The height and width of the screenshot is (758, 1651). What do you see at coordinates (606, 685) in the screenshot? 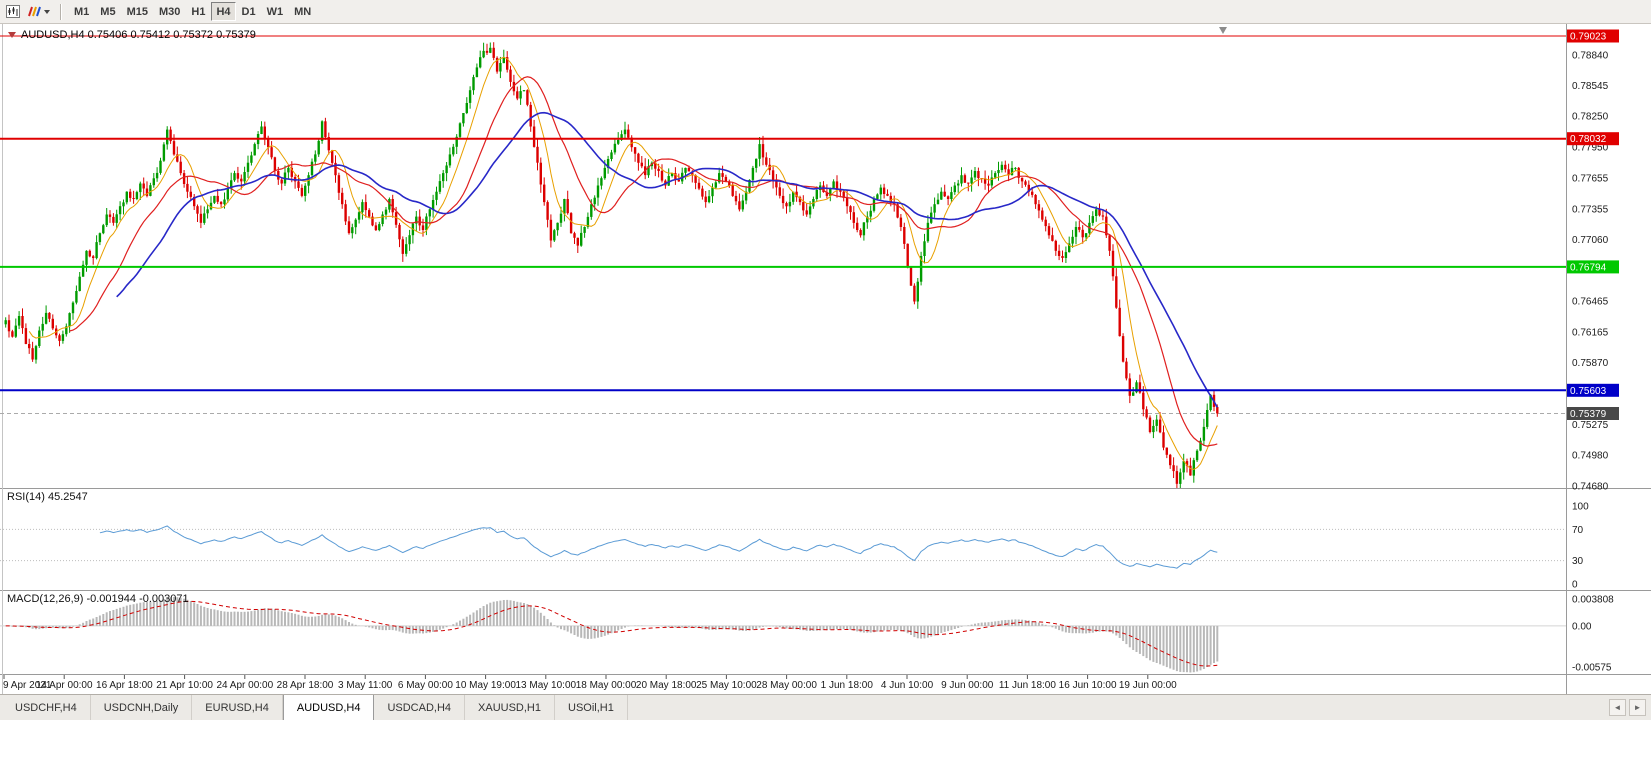
I see `svg-text: 18 May 00:00` at bounding box center [606, 685].